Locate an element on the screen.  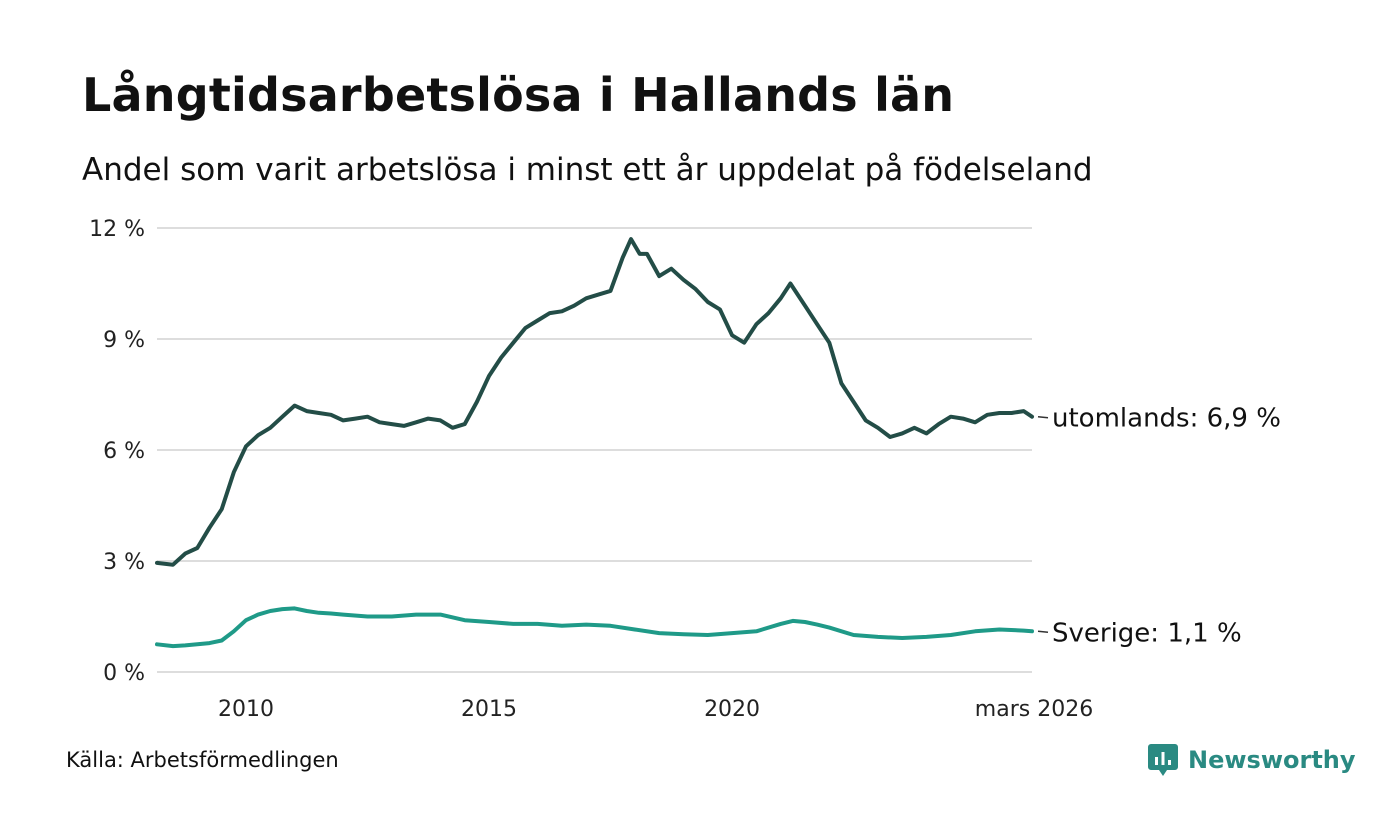
x-tick-label: mars 2026 is located at coordinates (1034, 709).